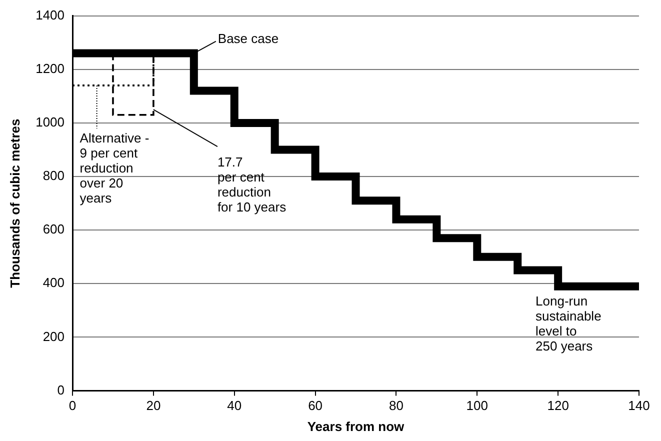 This screenshot has height=441, width=661. I want to click on y-tick-label: 1200, so click(50, 68).